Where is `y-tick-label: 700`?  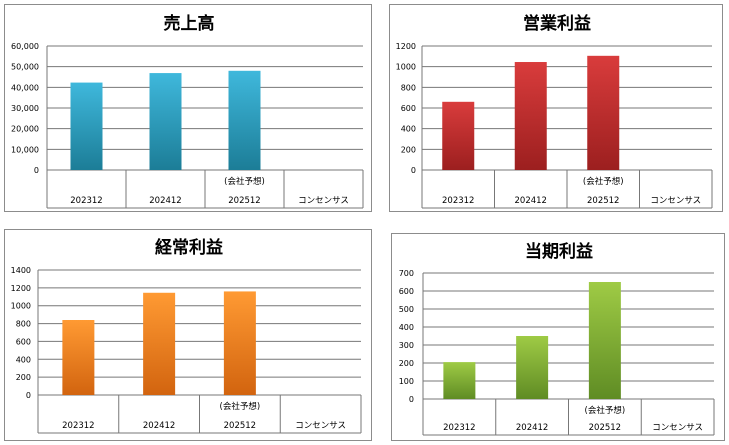
y-tick-label: 700 is located at coordinates (406, 273).